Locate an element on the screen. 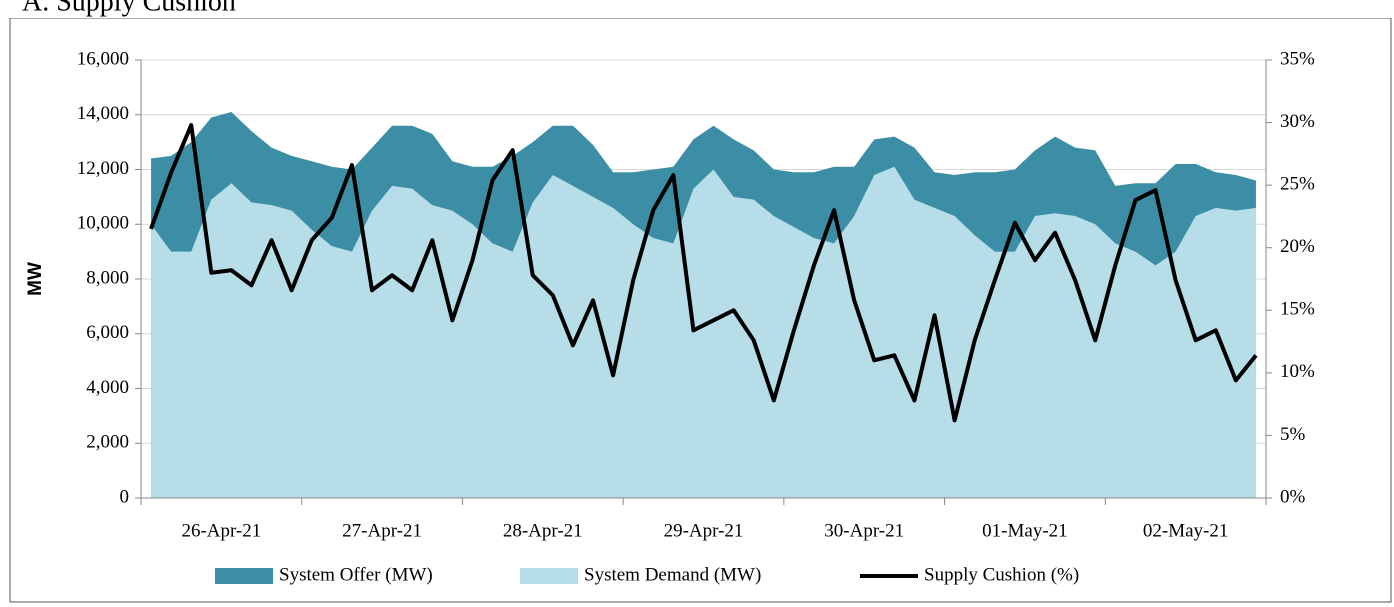 This screenshot has width=1394, height=607. y-tick-label: 14,000 is located at coordinates (103, 113).